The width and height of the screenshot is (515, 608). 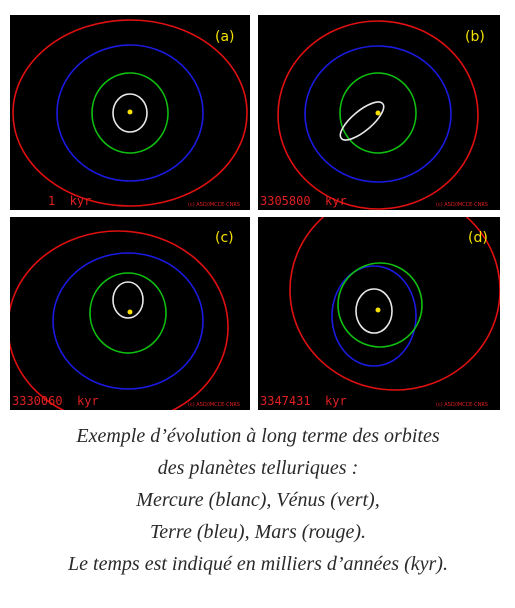 I want to click on panel-label: (b), so click(x=475, y=37).